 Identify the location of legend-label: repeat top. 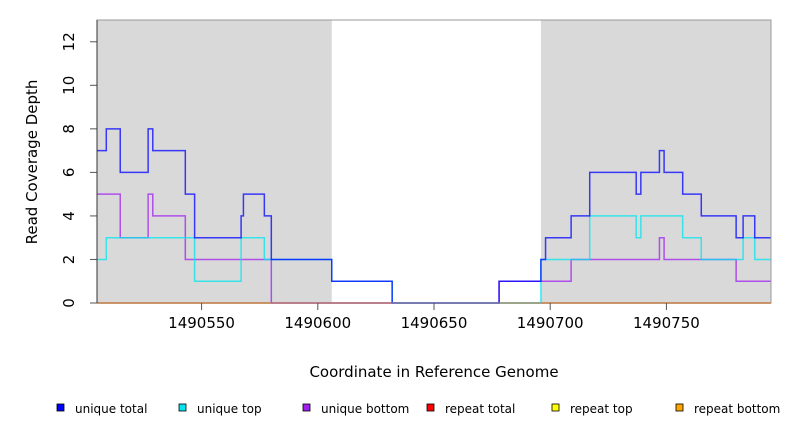
(601, 409).